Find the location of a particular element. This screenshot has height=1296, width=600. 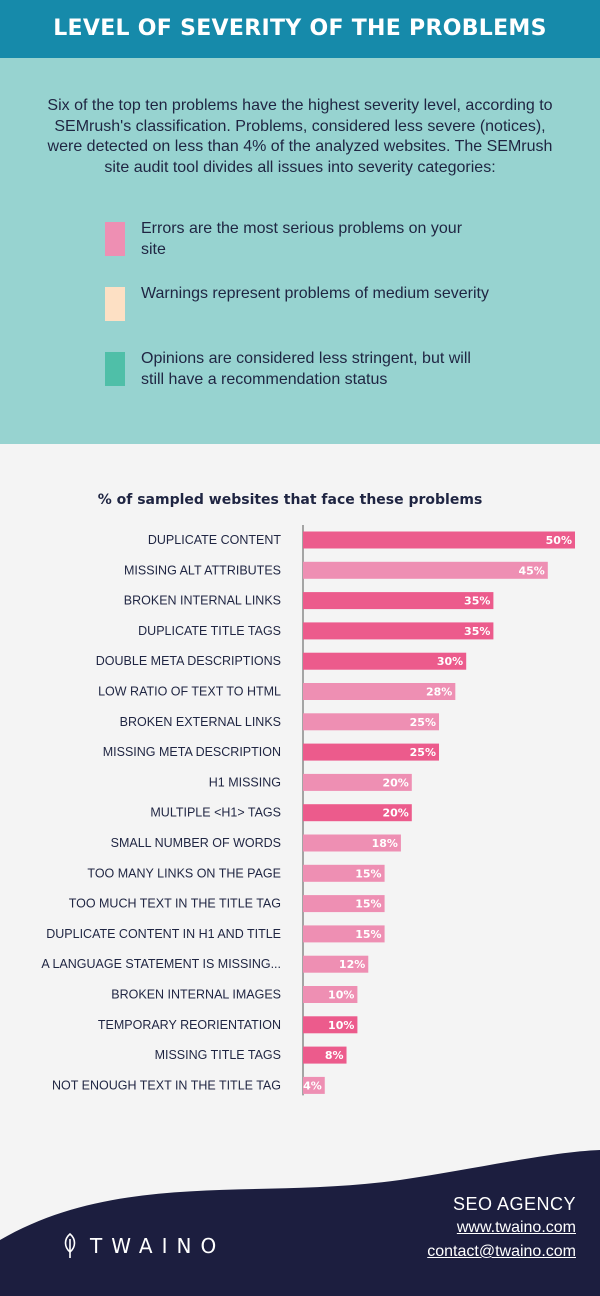

value-label: 50% is located at coordinates (559, 540).